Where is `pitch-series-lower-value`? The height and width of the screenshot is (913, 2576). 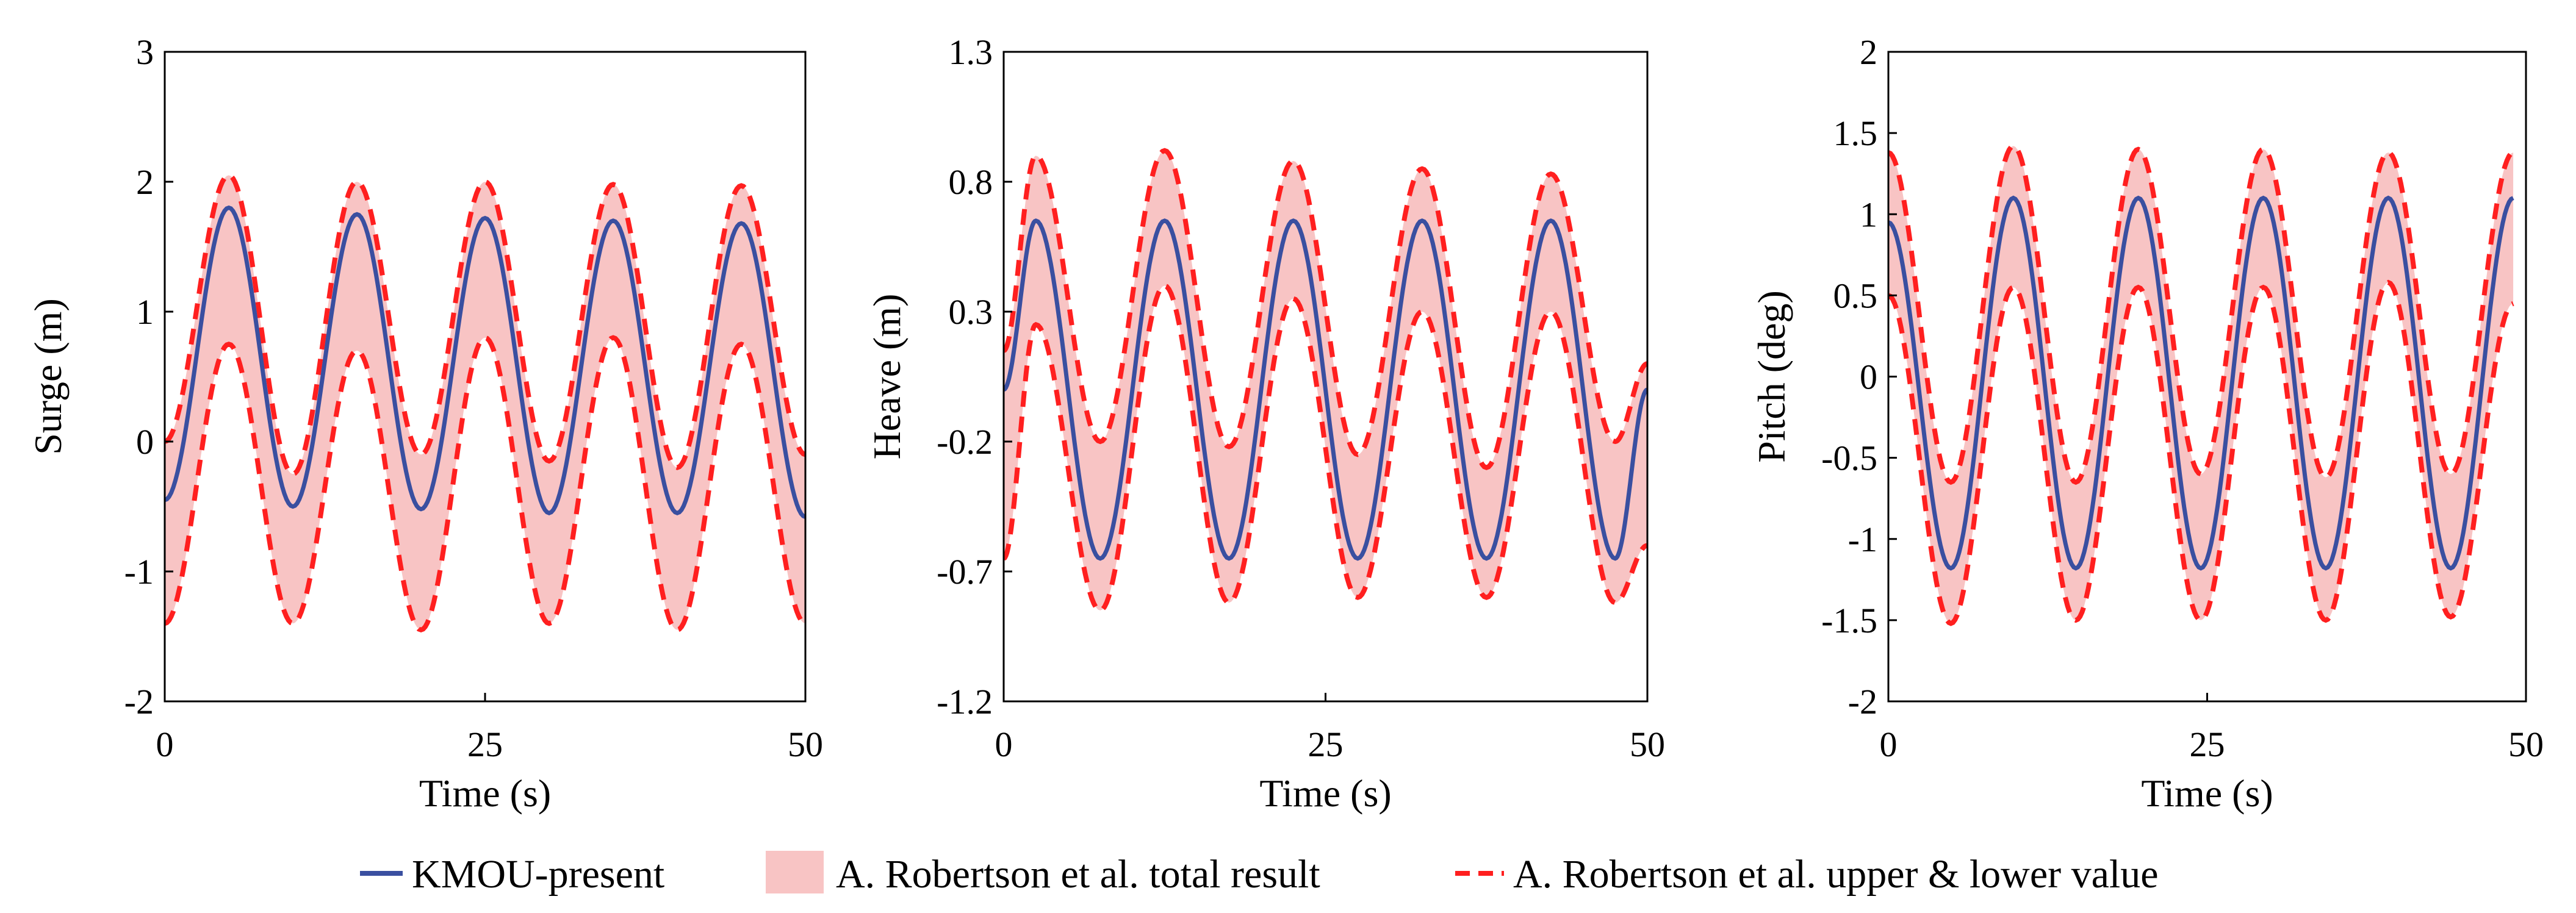 pitch-series-lower-value is located at coordinates (2201, 452).